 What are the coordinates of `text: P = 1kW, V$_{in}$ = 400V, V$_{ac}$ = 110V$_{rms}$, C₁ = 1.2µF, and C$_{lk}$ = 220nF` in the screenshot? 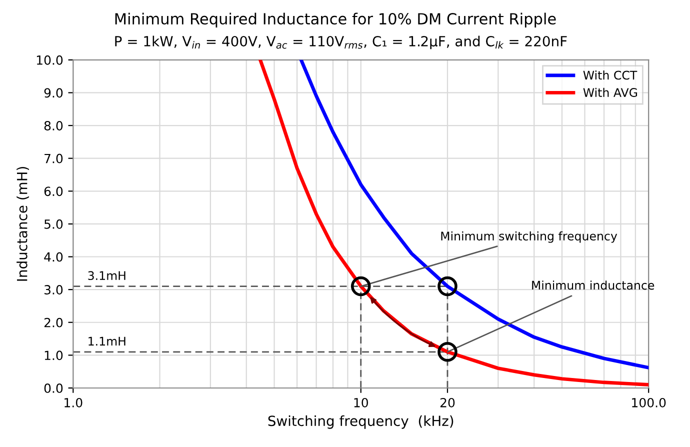 It's located at (341, 43).